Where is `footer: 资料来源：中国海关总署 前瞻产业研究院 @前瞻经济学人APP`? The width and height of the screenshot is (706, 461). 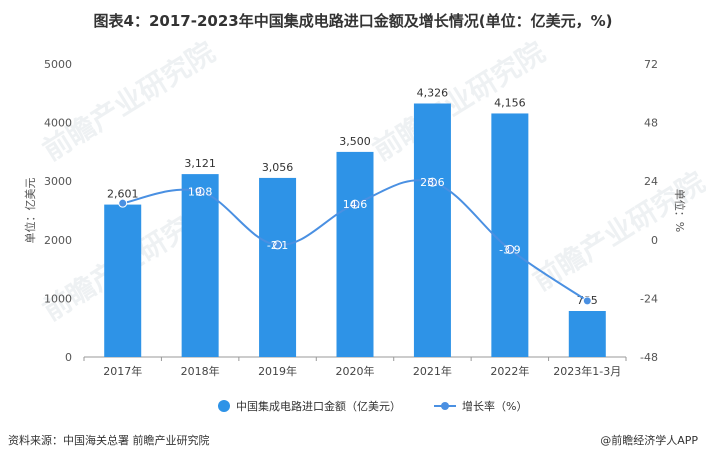
footer: 资料来源：中国海关总署 前瞻产业研究院 @前瞻经济学人APP is located at coordinates (353, 442).